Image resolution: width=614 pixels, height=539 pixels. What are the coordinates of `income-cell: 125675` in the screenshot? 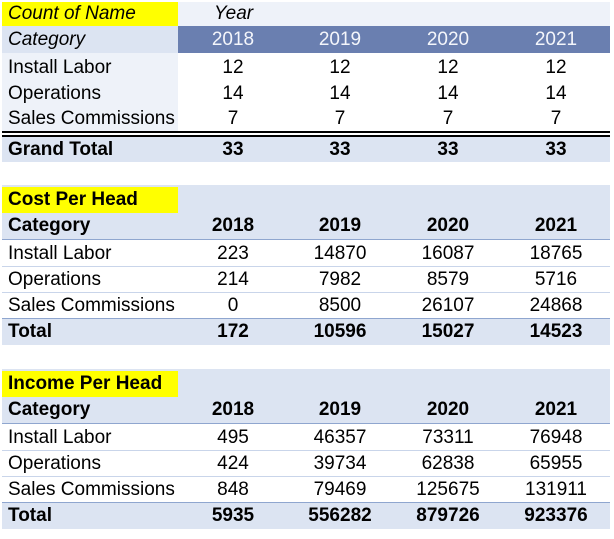 It's located at (448, 489).